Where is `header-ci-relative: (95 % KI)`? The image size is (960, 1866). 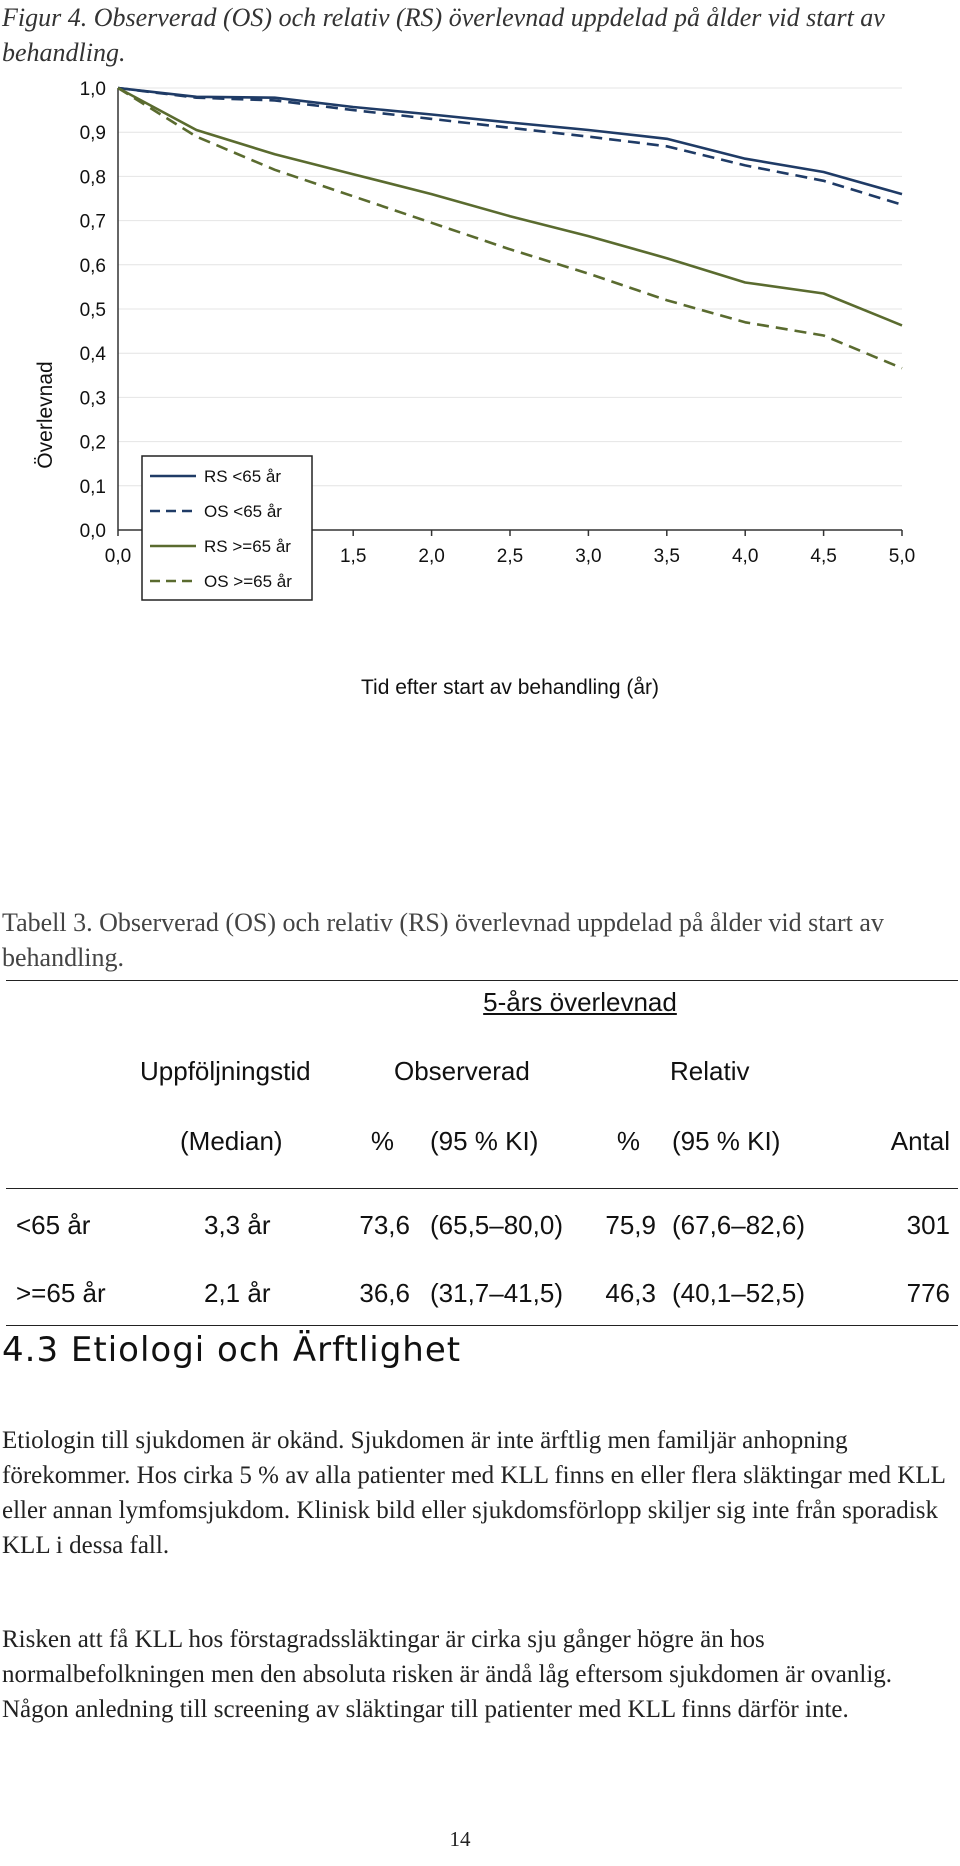 header-ci-relative: (95 % KI) is located at coordinates (726, 1141).